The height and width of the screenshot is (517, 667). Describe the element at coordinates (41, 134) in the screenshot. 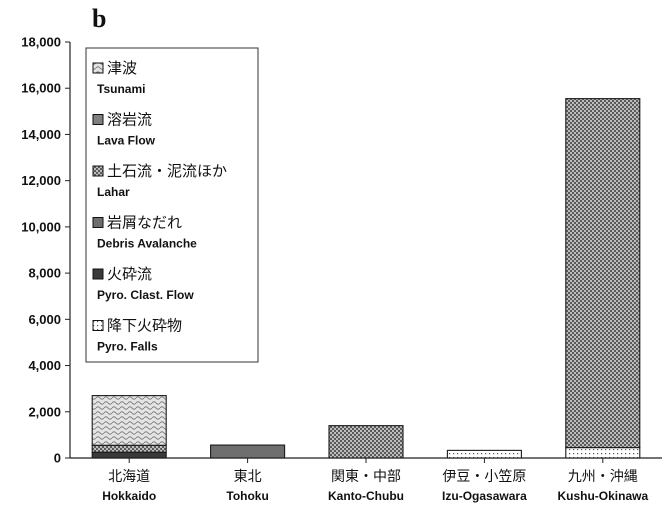

I see `y-tick-label: 14,000` at that location.